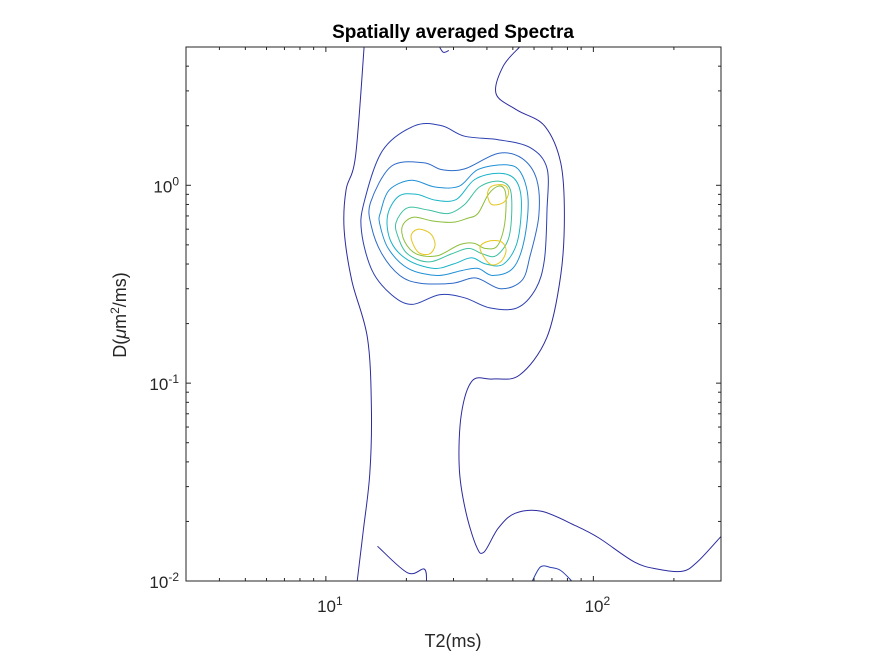 The width and height of the screenshot is (875, 656). Describe the element at coordinates (453, 32) in the screenshot. I see `chart-title: Spatially averaged Spectra` at that location.